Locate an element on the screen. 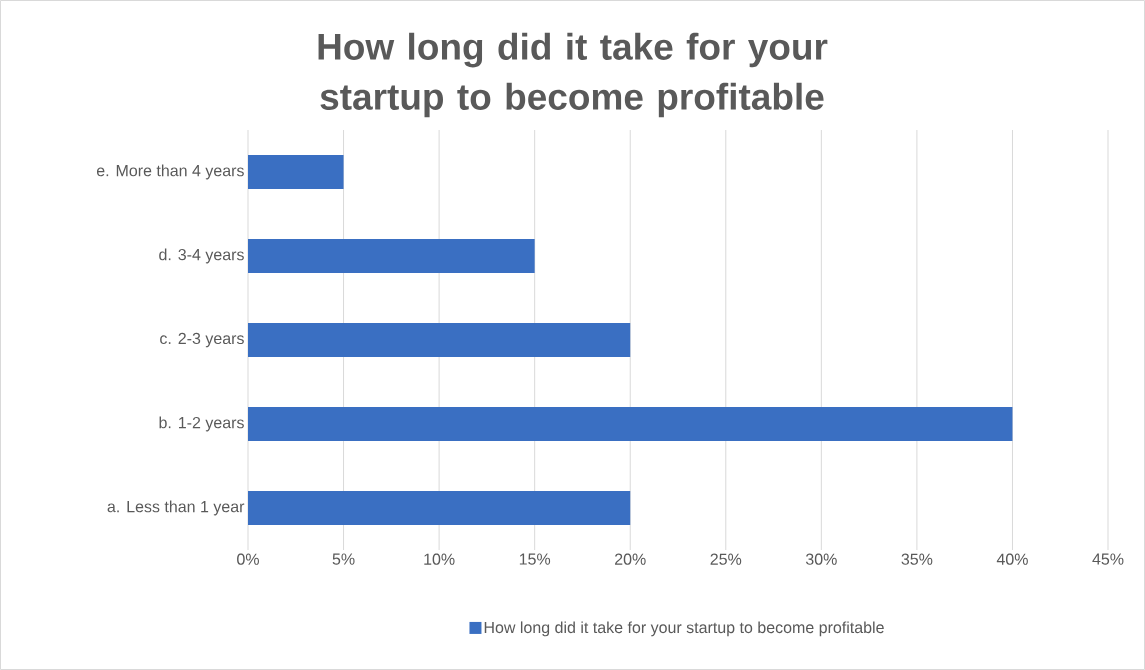 This screenshot has width=1145, height=670. y-tick-label: e. More than 4 years is located at coordinates (170, 172).